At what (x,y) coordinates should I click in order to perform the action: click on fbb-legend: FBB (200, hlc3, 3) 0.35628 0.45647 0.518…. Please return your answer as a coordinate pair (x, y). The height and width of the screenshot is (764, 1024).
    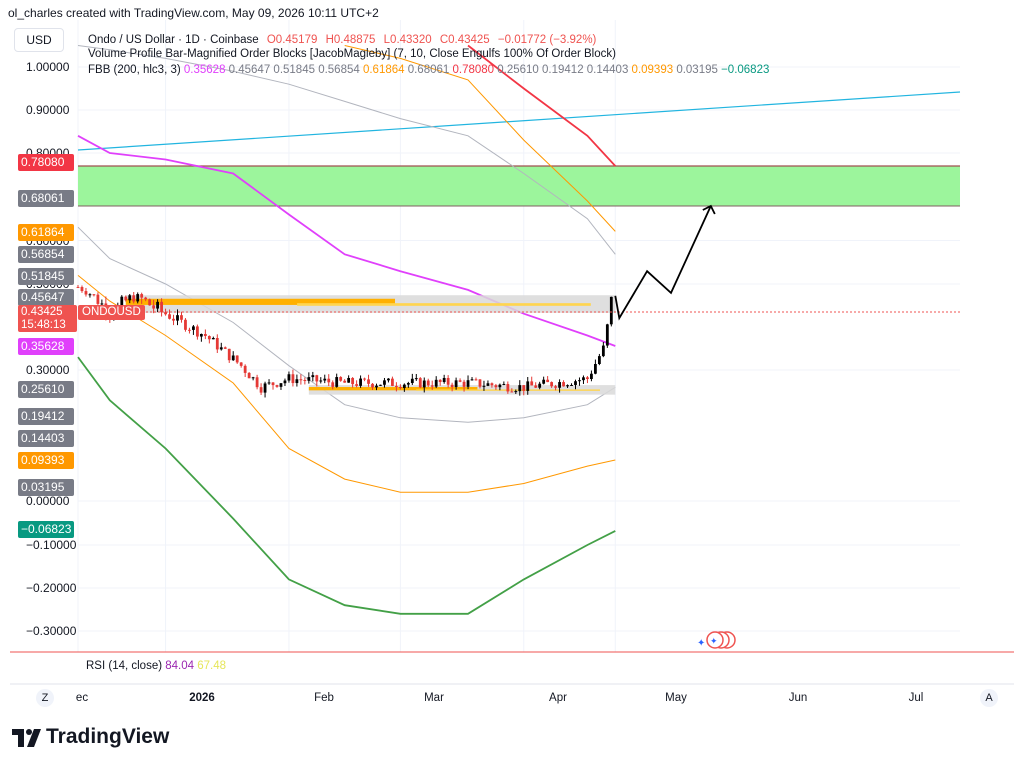
    Looking at the image, I should click on (428, 70).